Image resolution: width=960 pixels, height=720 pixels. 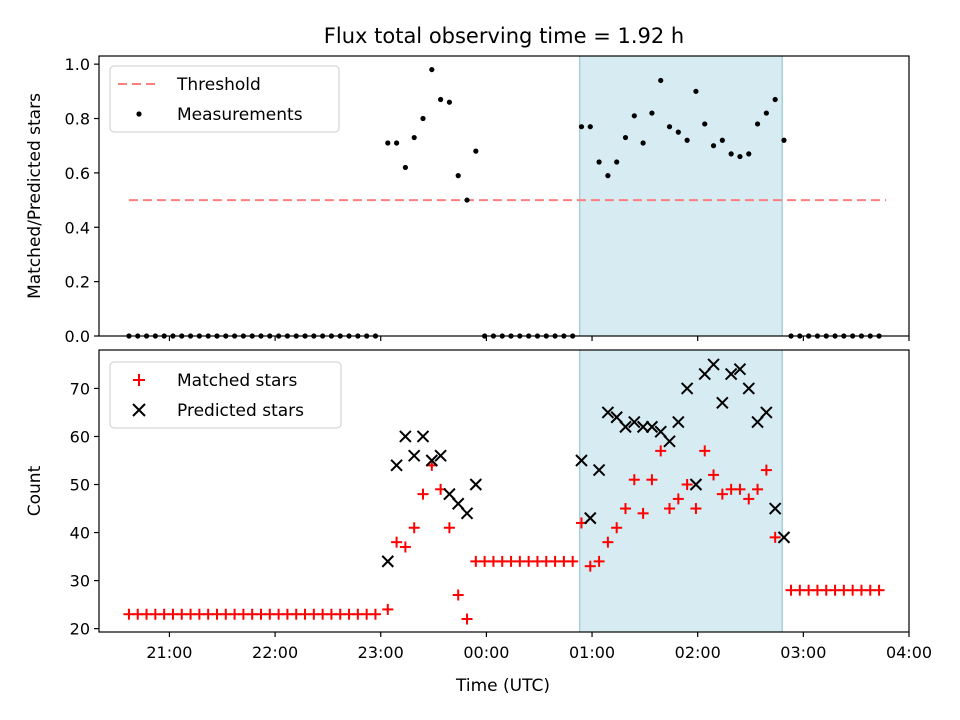 What do you see at coordinates (139, 410) in the screenshot?
I see `legend-predicted-swatch` at bounding box center [139, 410].